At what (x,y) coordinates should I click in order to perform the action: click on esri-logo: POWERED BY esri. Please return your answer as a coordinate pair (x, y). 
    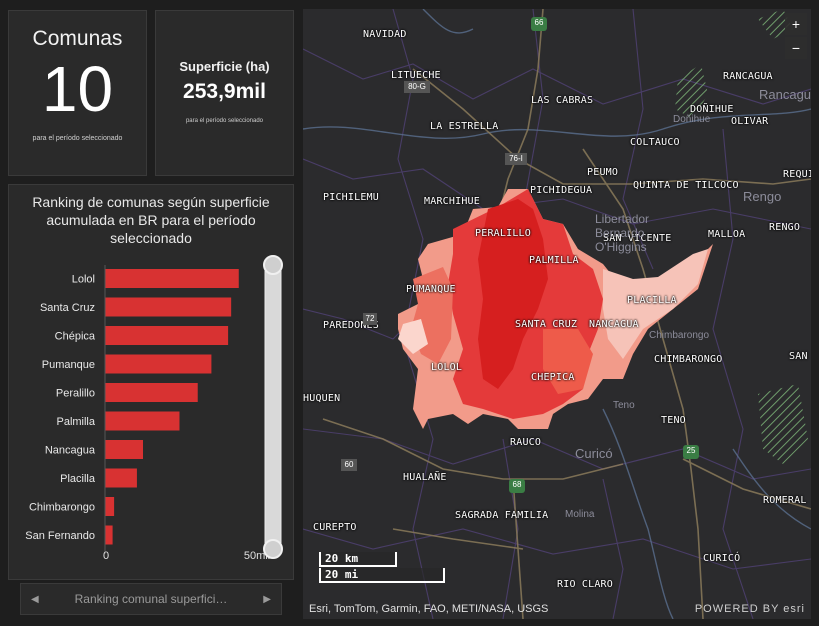
    Looking at the image, I should click on (749, 609).